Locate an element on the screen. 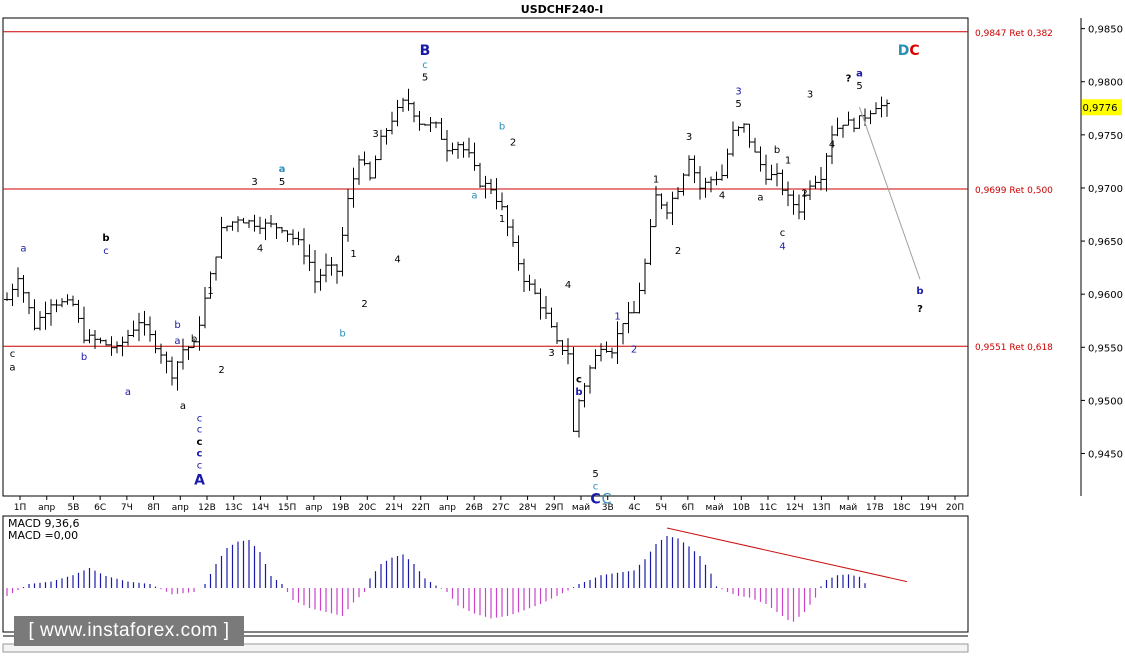 The height and width of the screenshot is (667, 1125). x-tick-label: 20П is located at coordinates (955, 508).